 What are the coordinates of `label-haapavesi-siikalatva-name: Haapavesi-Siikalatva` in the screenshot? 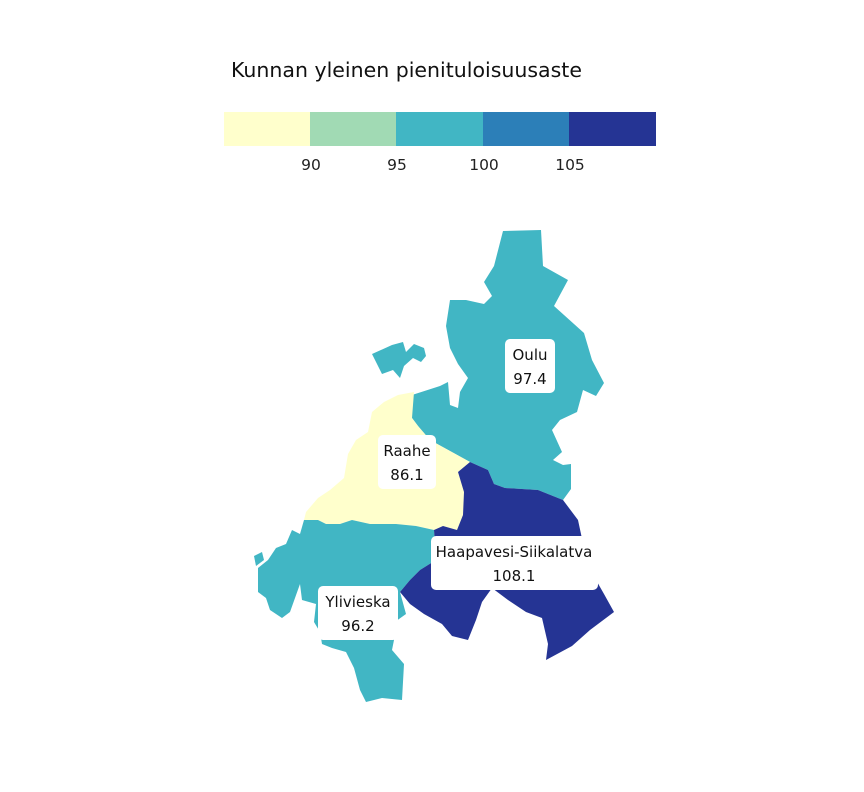 It's located at (514, 552).